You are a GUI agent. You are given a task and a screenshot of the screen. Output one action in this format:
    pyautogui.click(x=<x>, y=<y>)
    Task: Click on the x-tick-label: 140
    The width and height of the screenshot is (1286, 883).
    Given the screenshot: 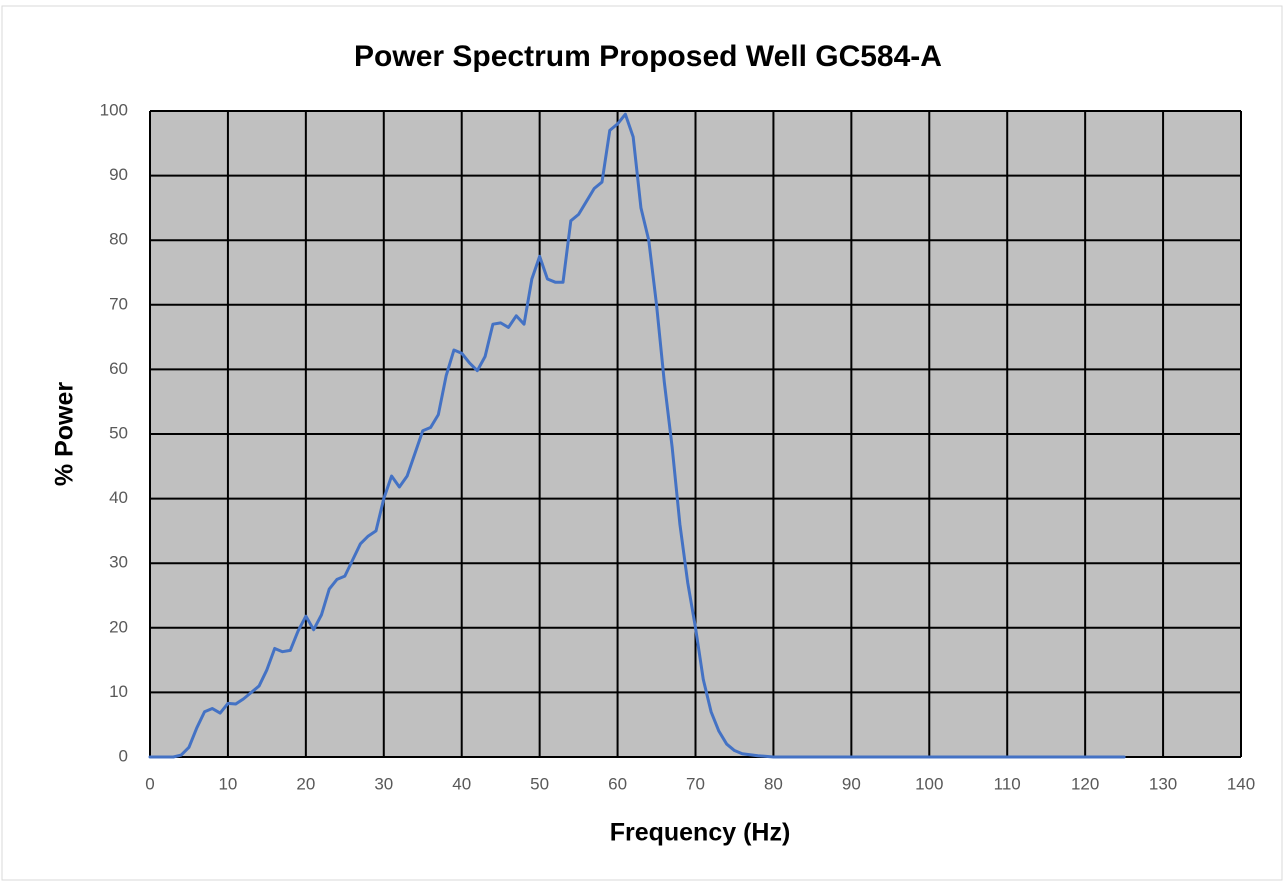 What is the action you would take?
    pyautogui.click(x=1241, y=783)
    